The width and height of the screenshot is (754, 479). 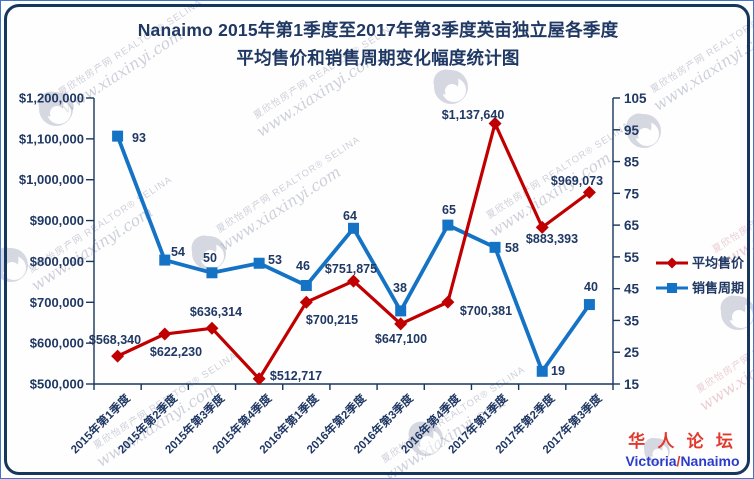 What do you see at coordinates (350, 216) in the screenshot?
I see `cycle-point-label: 64` at bounding box center [350, 216].